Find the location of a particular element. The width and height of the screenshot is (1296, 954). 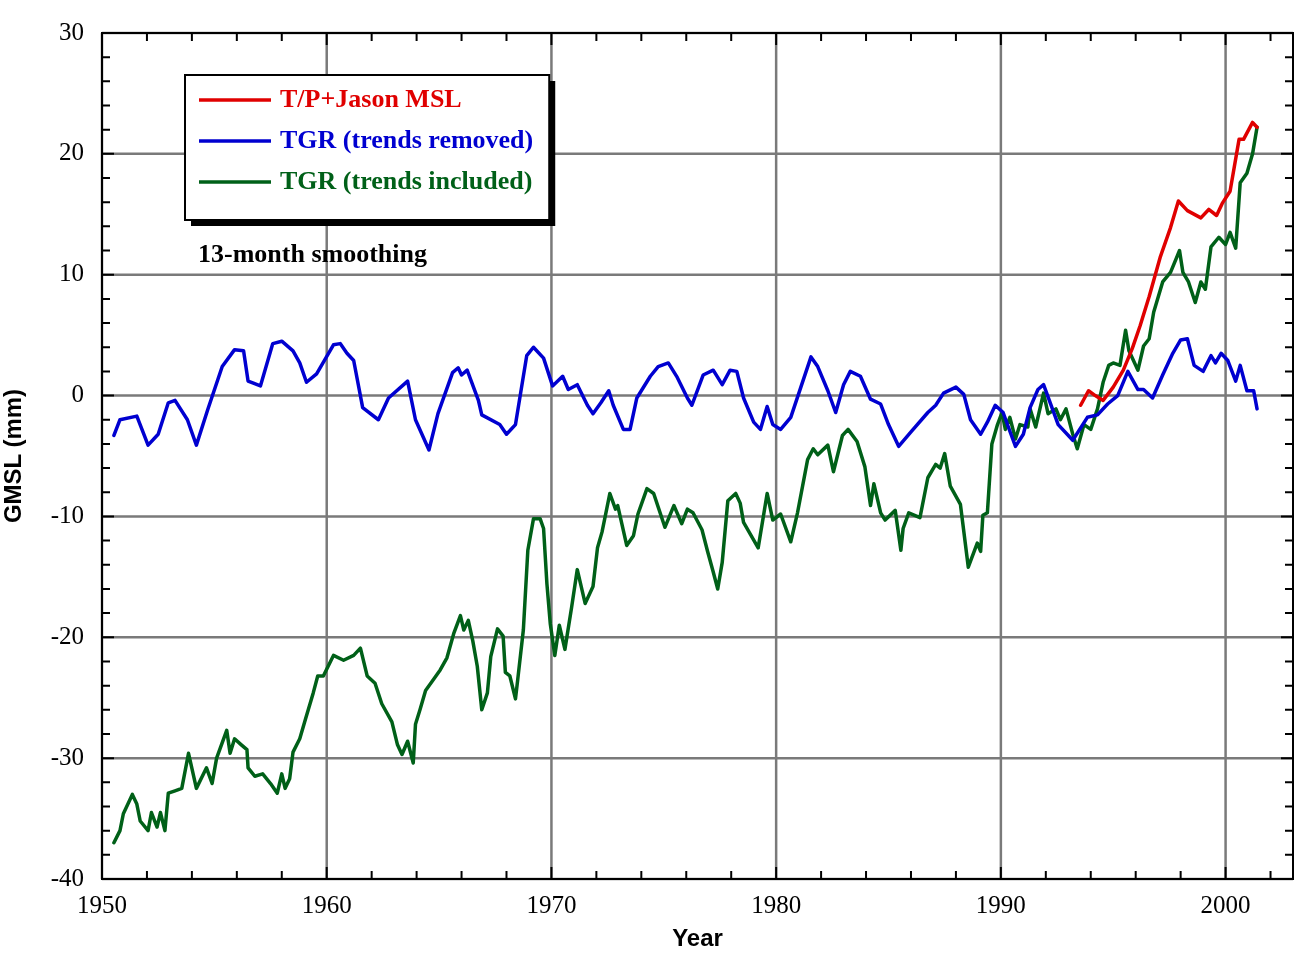

y-tick-label: -30 is located at coordinates (67, 756).